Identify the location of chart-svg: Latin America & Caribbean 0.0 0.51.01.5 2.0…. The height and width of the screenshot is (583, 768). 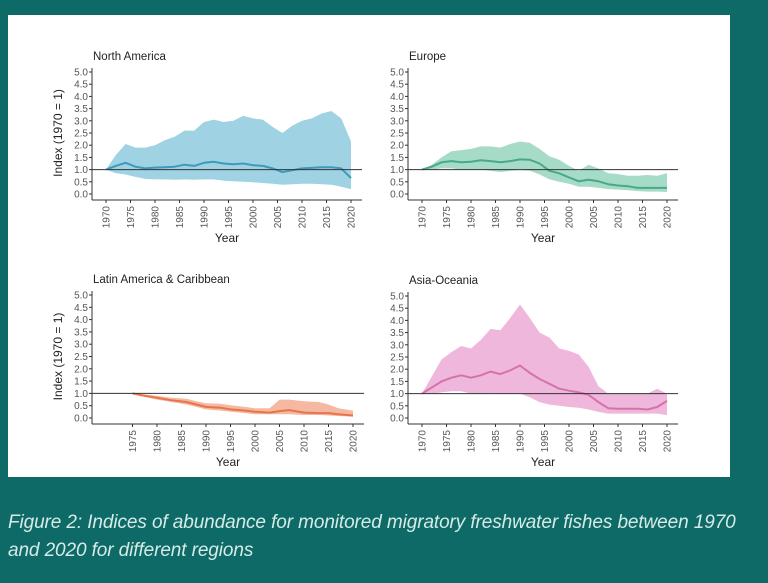
(207, 371).